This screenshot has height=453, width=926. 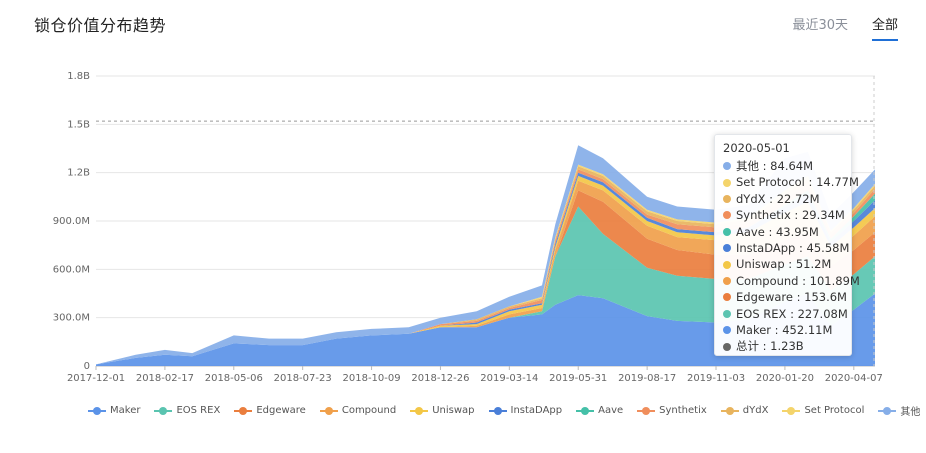 I want to click on tooltip-row-text: dYdX : 22.72M, so click(x=778, y=198).